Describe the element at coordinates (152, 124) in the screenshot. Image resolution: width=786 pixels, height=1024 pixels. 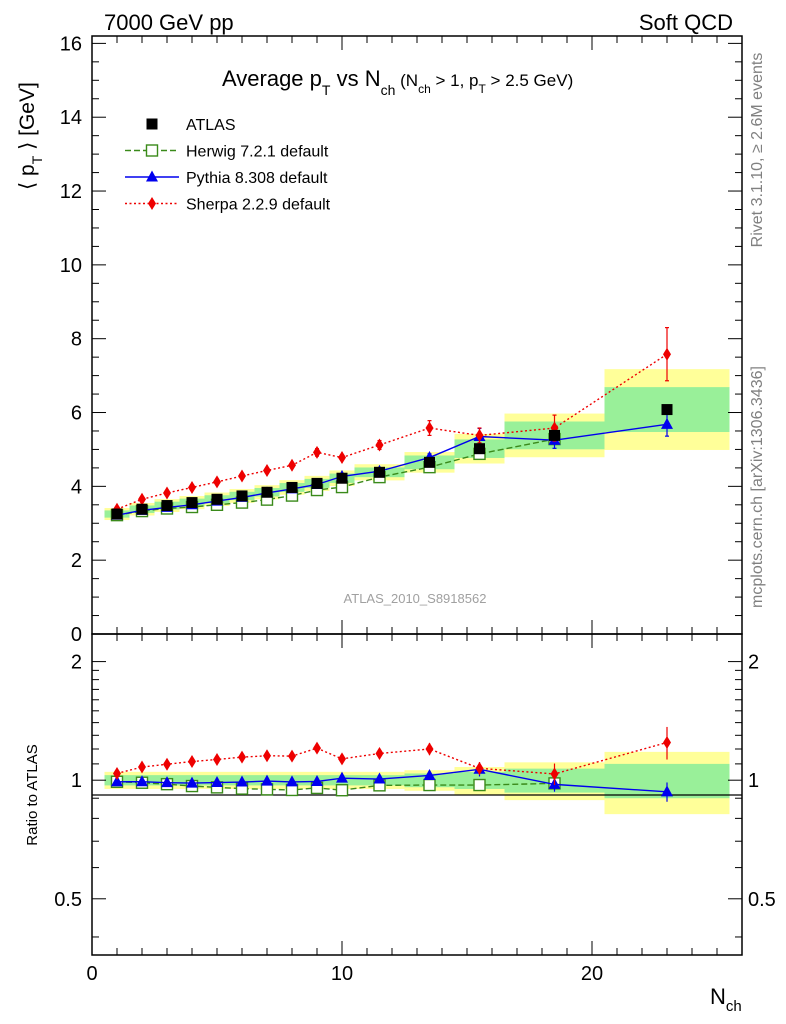
I see `legend-marker-atlas` at that location.